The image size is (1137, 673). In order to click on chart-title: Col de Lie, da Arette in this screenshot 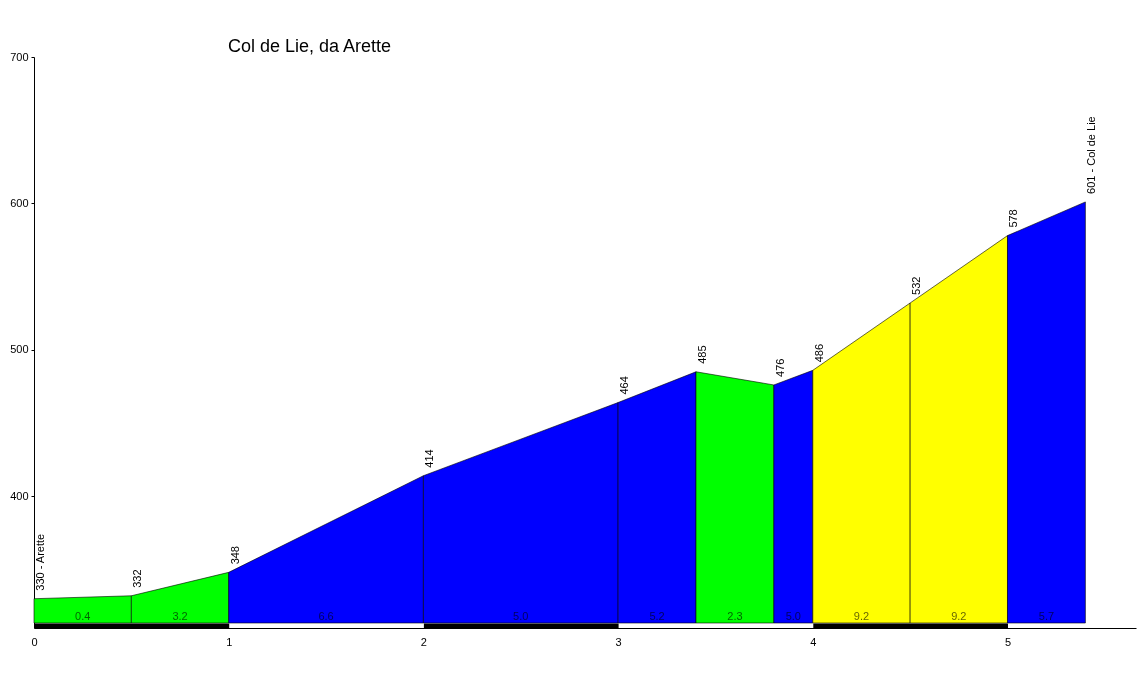, I will do `click(310, 46)`.